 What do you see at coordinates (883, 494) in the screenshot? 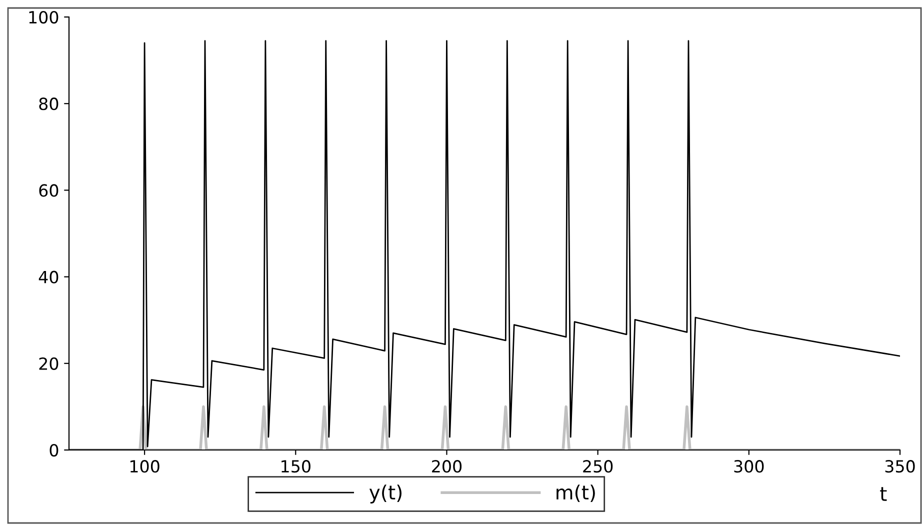
I see `x-axis-title: t` at bounding box center [883, 494].